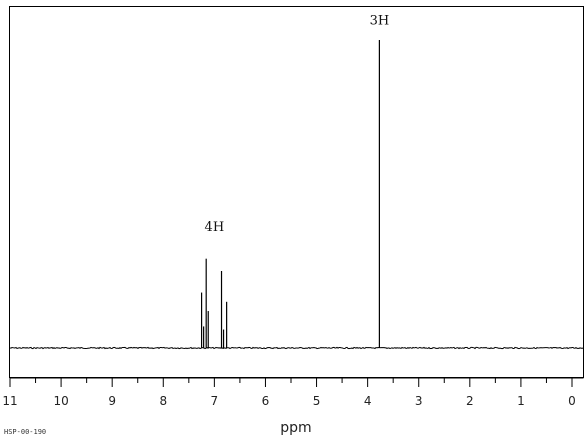  Describe the element at coordinates (419, 401) in the screenshot. I see `x-tick-label: 3` at that location.